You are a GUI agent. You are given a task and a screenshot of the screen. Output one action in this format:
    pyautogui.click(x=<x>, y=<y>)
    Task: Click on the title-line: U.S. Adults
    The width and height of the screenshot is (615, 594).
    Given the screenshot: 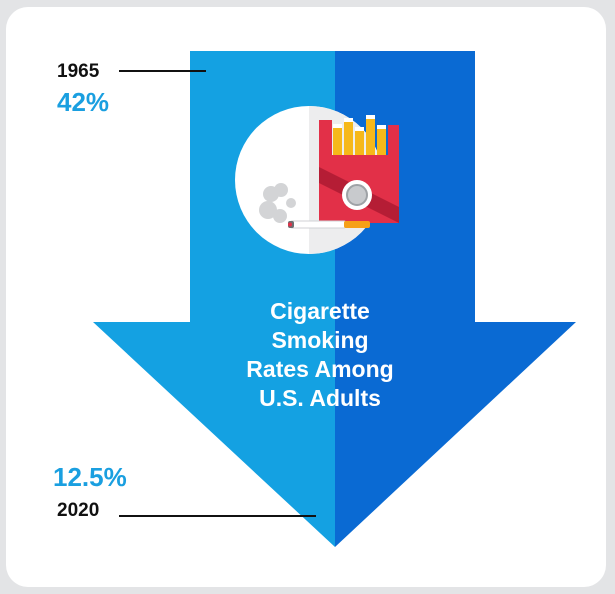 What is the action you would take?
    pyautogui.click(x=320, y=398)
    